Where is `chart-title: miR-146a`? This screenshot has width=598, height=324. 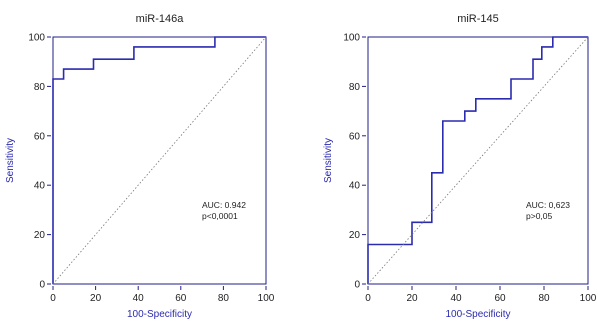 chart-title: miR-146a is located at coordinates (160, 19).